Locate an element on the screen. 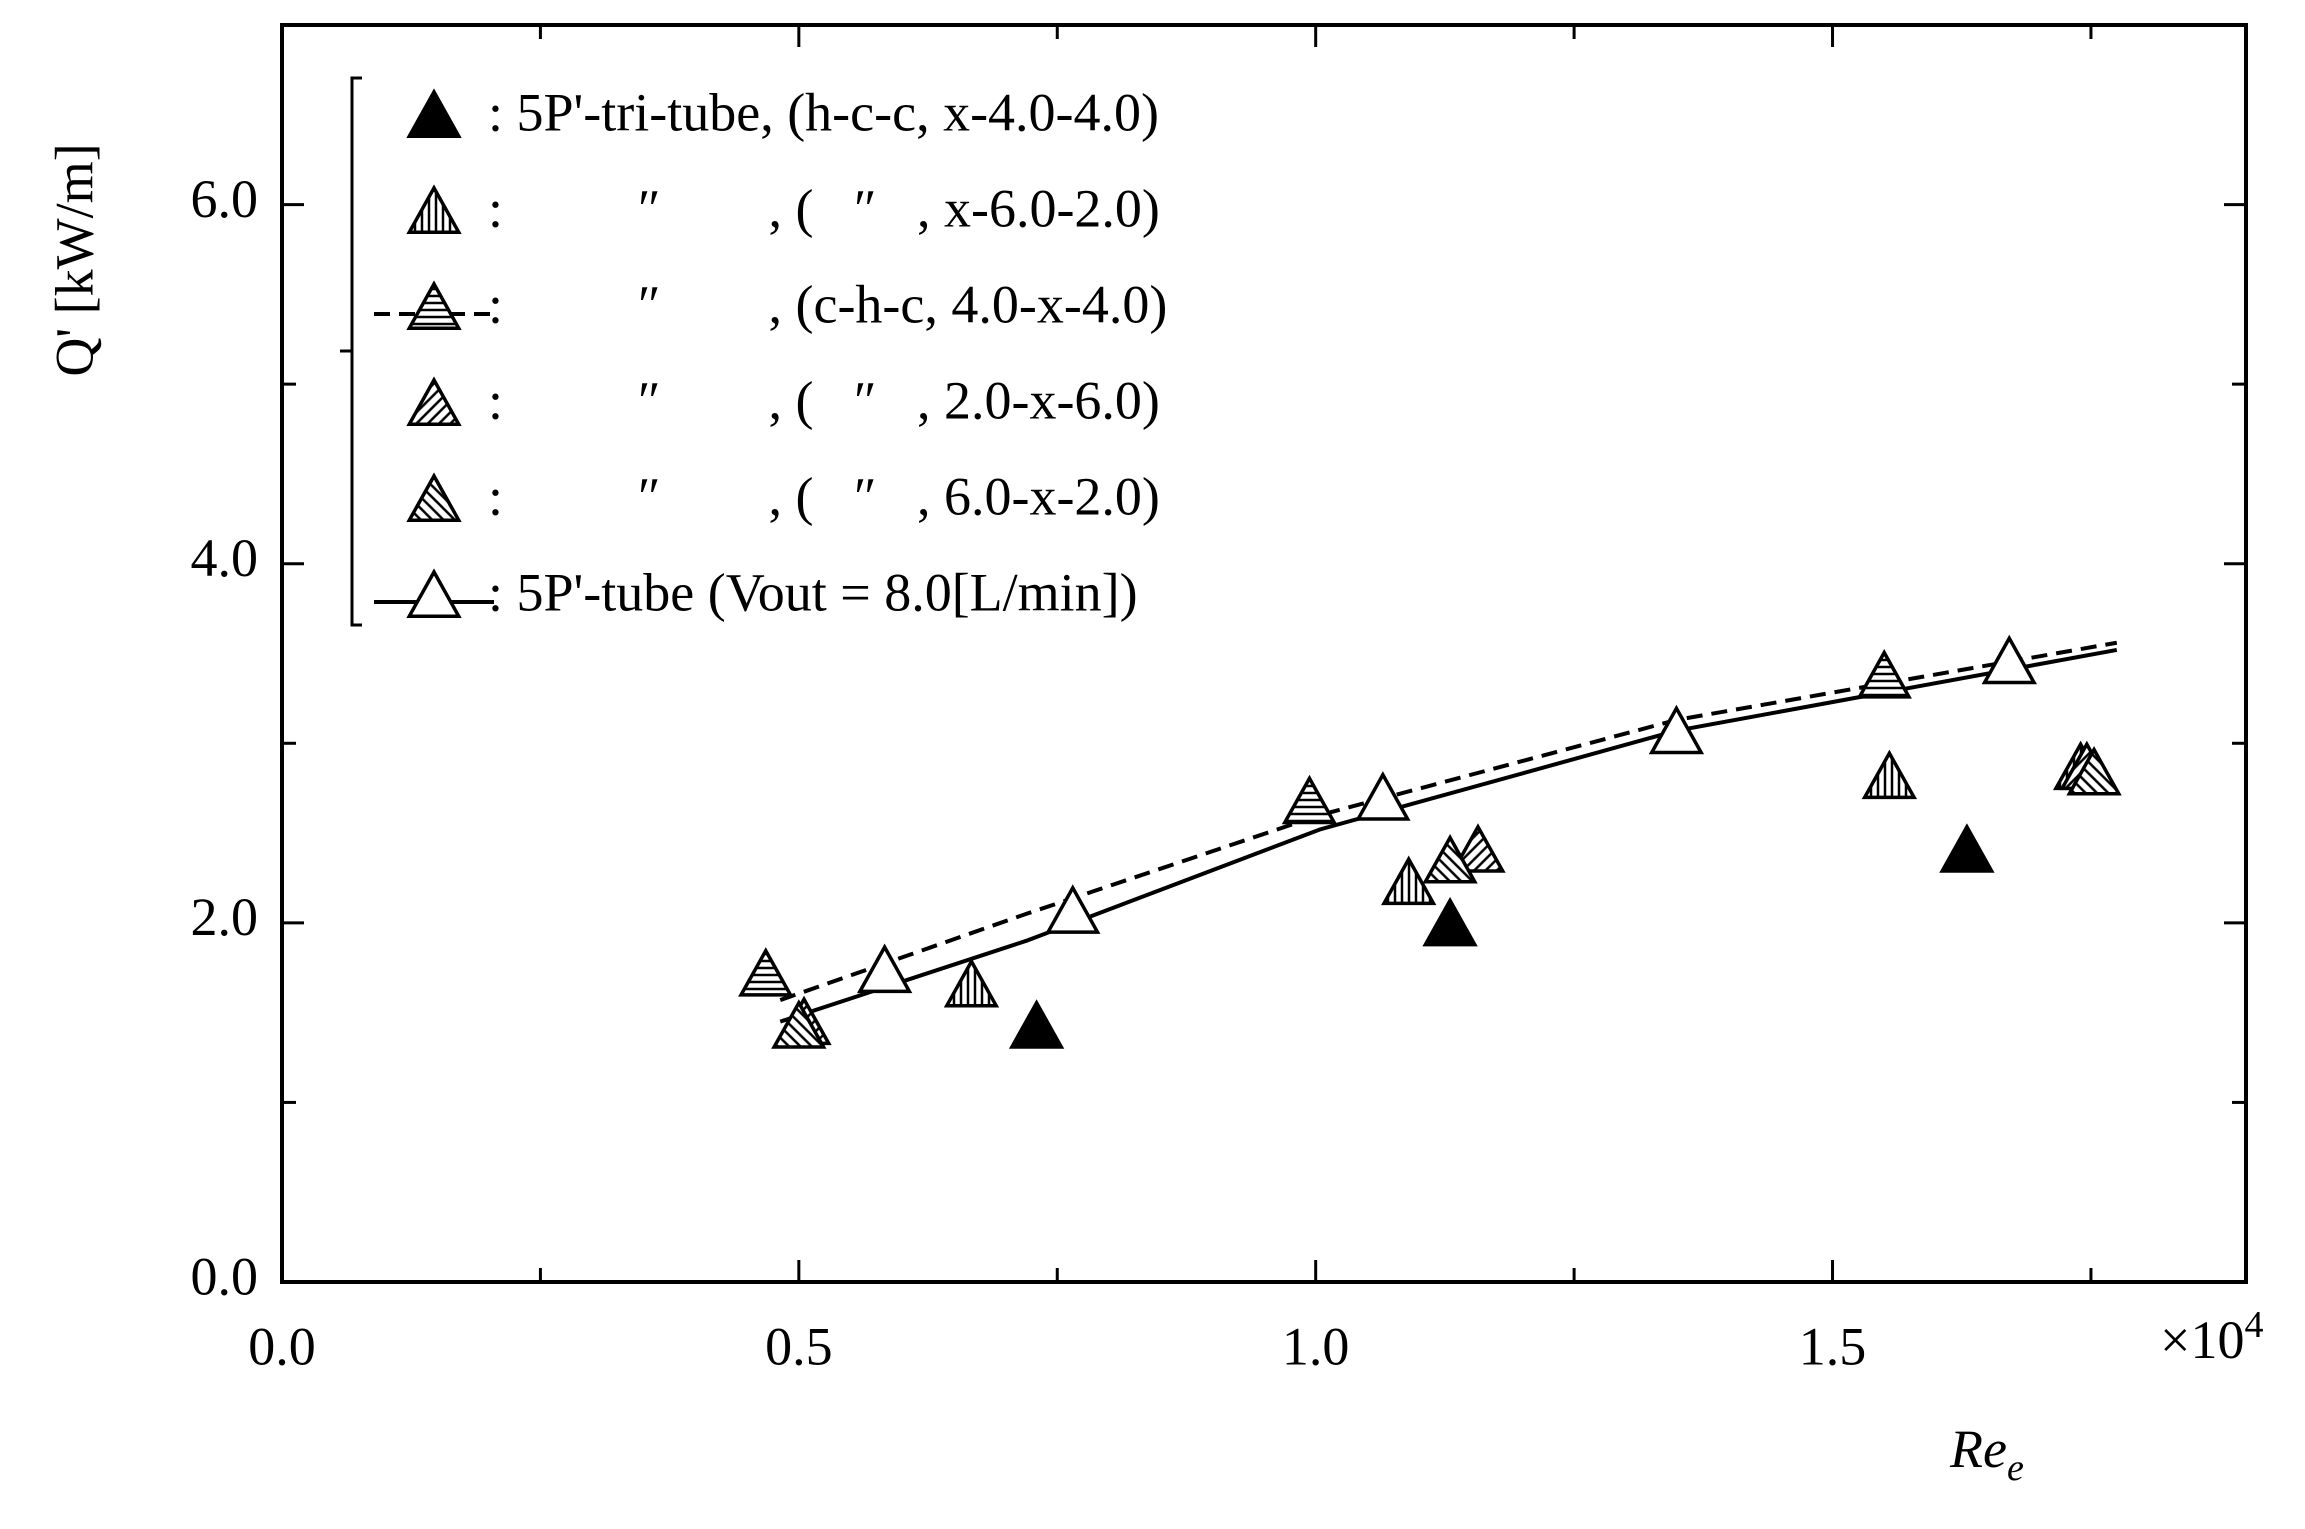  x-multiplier: ×10⁴ is located at coordinates (2211, 1337).